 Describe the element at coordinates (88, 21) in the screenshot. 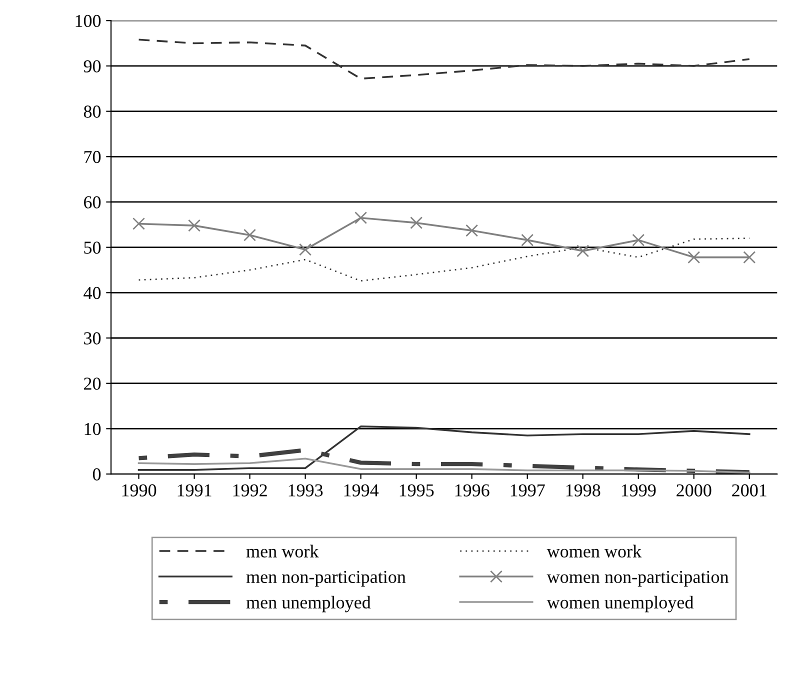

I see `y-tick-label: 100` at that location.